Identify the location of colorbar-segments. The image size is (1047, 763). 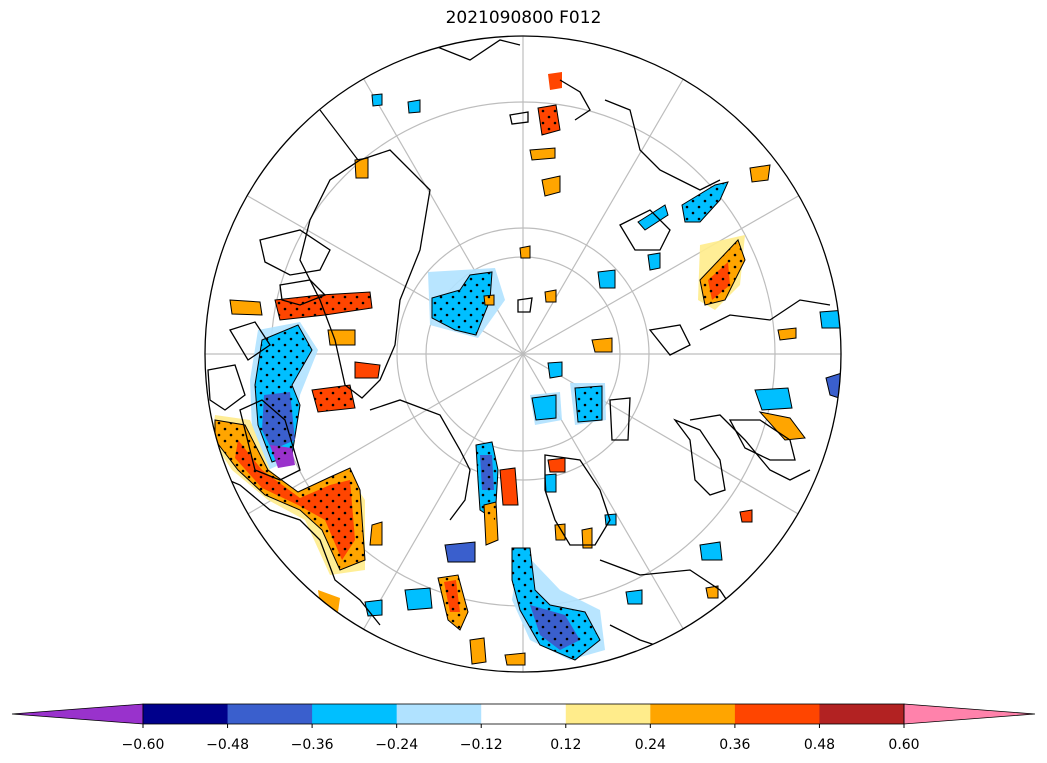
(523, 714).